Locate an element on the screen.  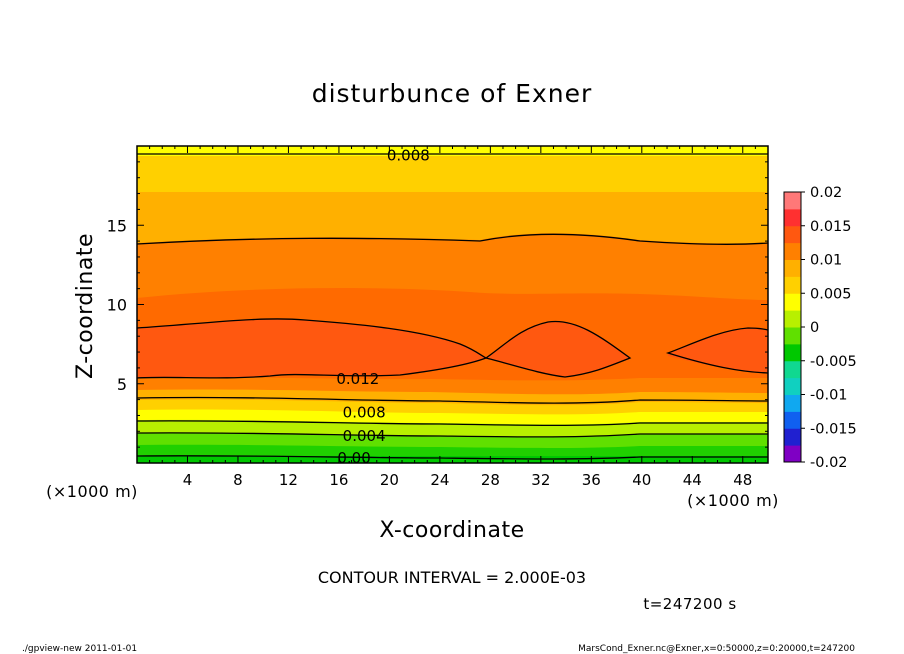
x-tick-label: 28 is located at coordinates (490, 480).